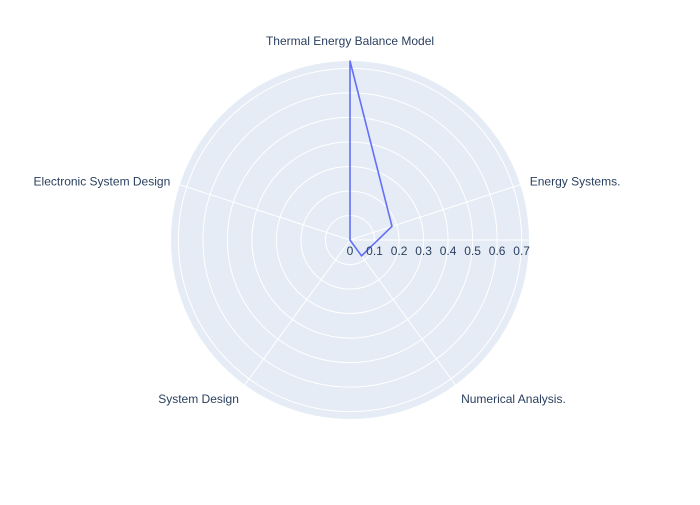 This screenshot has width=700, height=505. Describe the element at coordinates (497, 251) in the screenshot. I see `radial-tick-label: 0.6` at that location.